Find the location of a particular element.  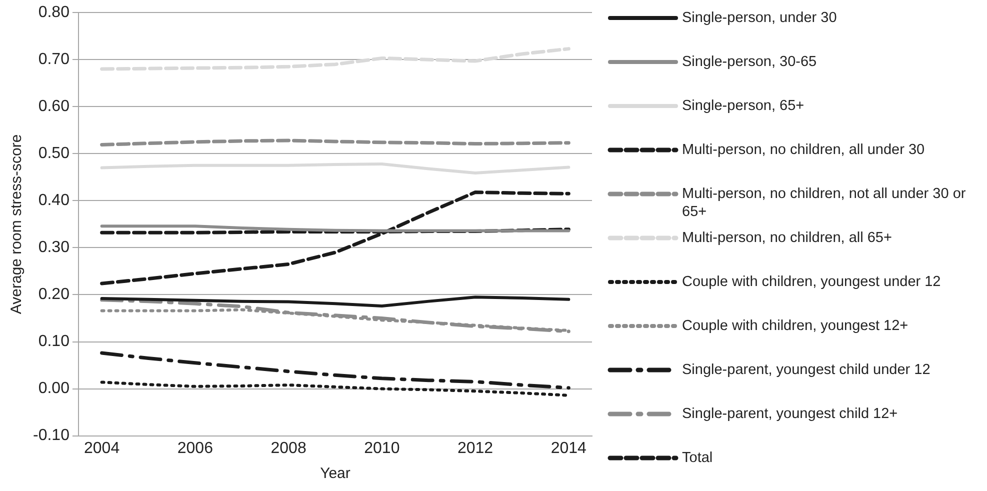

legend-label: Single-person, under 30 is located at coordinates (759, 18).